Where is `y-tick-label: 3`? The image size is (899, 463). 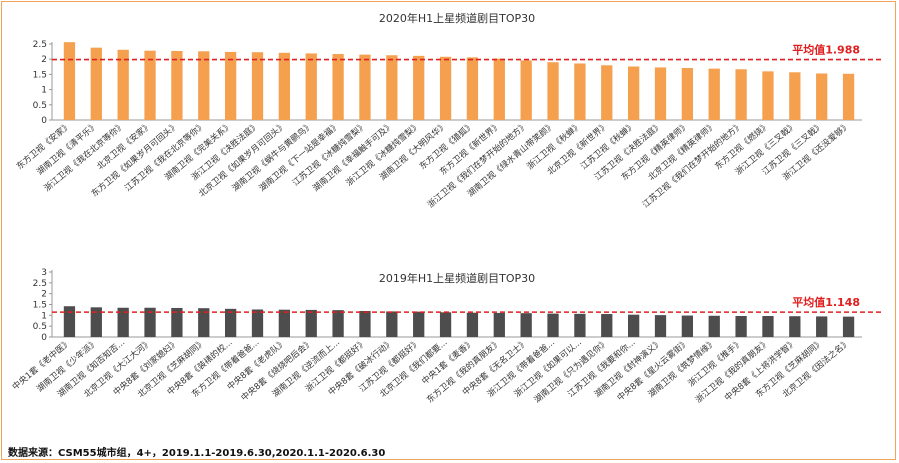 y-tick-label: 3 is located at coordinates (44, 273).